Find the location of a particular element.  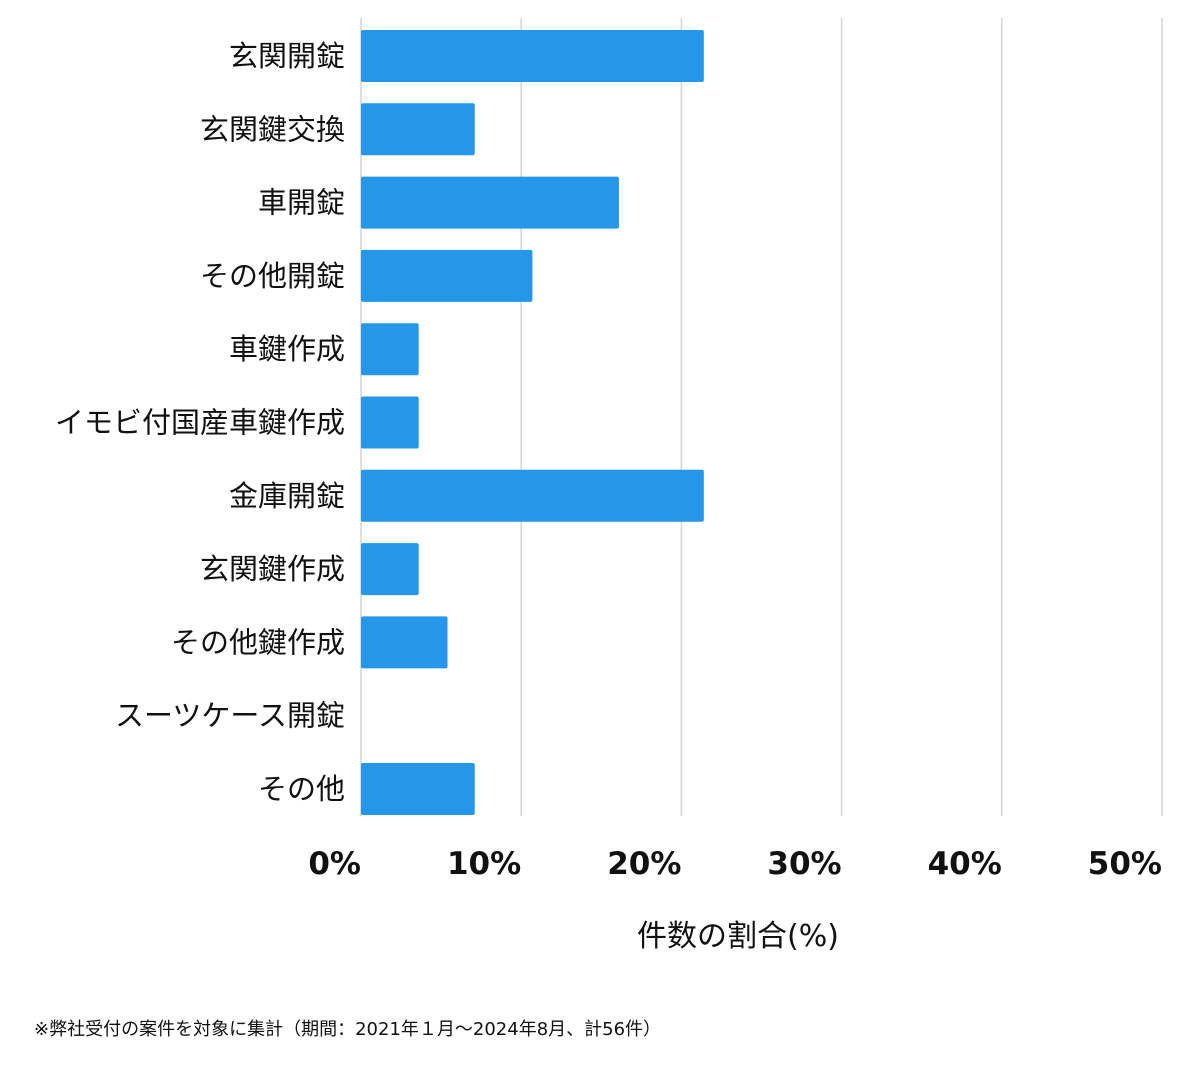

category-label: スーツケース開錠 is located at coordinates (230, 716).